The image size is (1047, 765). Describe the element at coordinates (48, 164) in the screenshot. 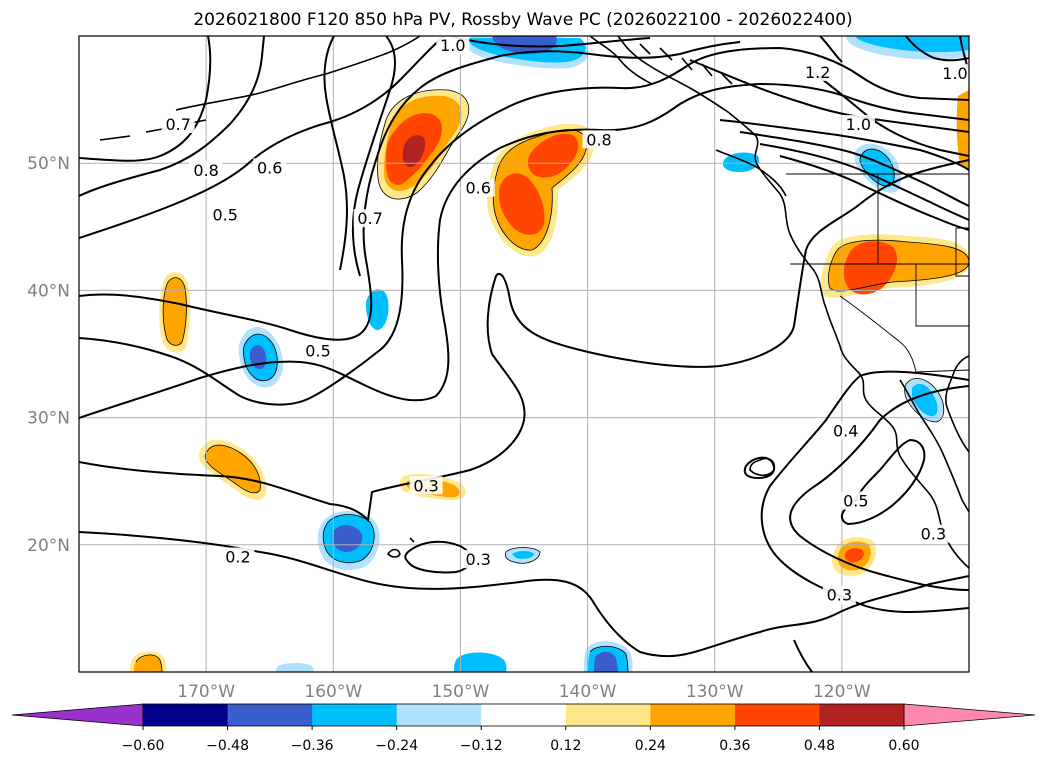

I see `lat-tick-label: 50°N` at that location.